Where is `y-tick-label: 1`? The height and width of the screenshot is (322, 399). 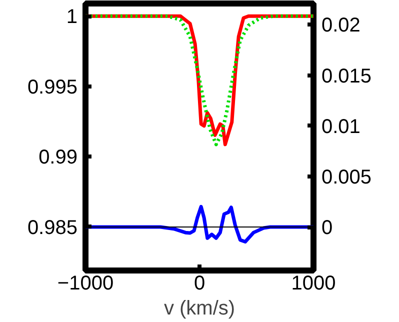
y-tick-label: 1 is located at coordinates (72, 17).